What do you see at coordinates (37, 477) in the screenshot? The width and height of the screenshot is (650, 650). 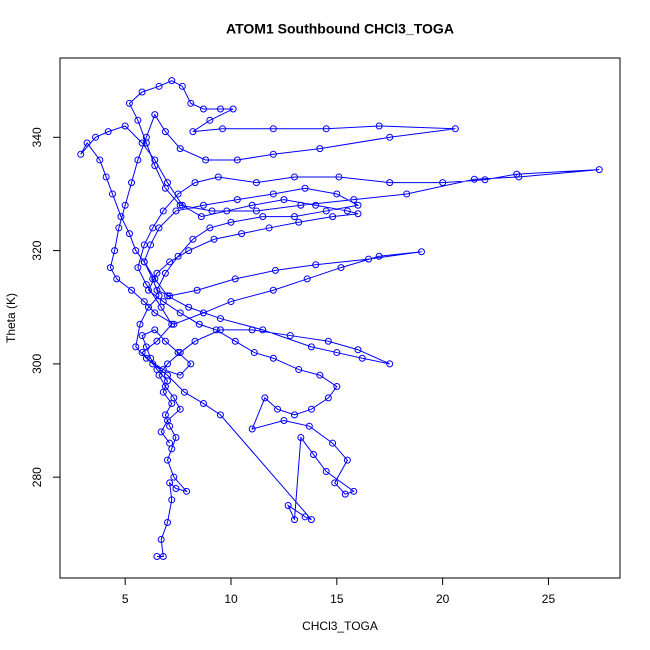 I see `y-tick-label: 280` at bounding box center [37, 477].